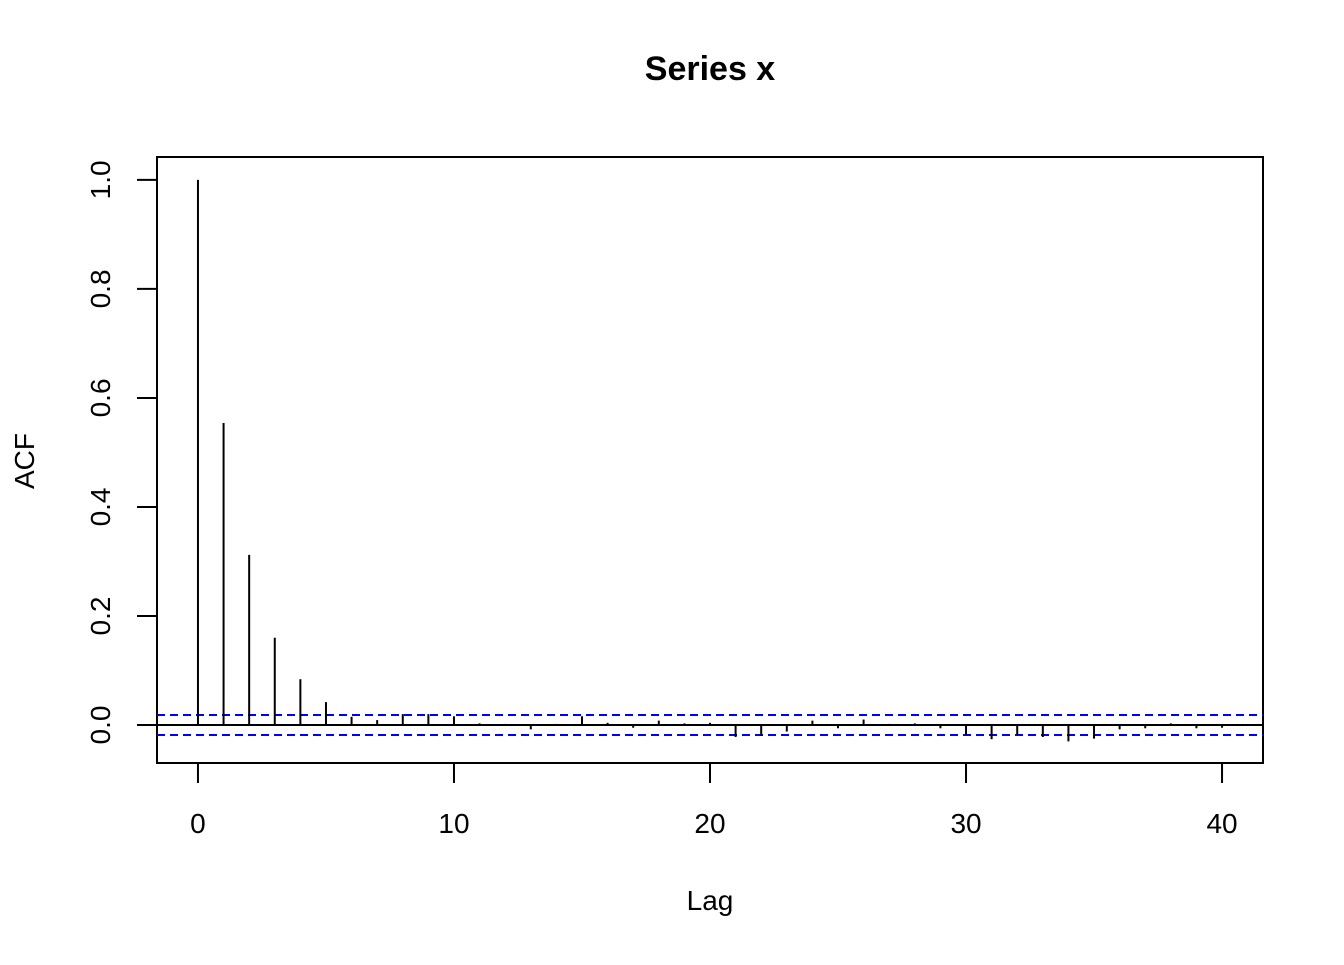 This screenshot has width=1344, height=965. Describe the element at coordinates (100, 506) in the screenshot. I see `y-tick-label: 0.4` at that location.